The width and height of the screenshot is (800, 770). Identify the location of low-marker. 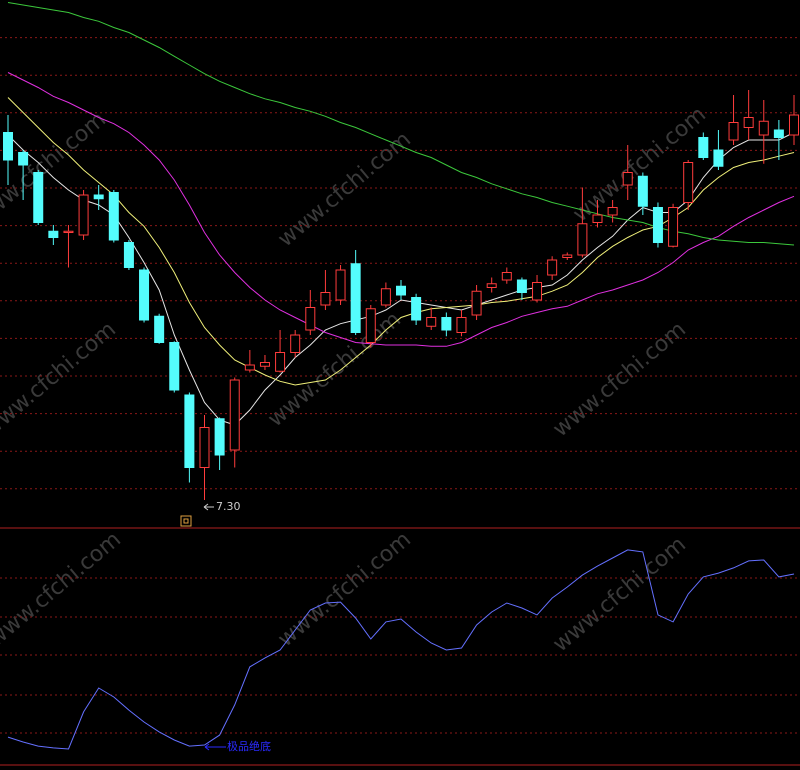
(186, 521).